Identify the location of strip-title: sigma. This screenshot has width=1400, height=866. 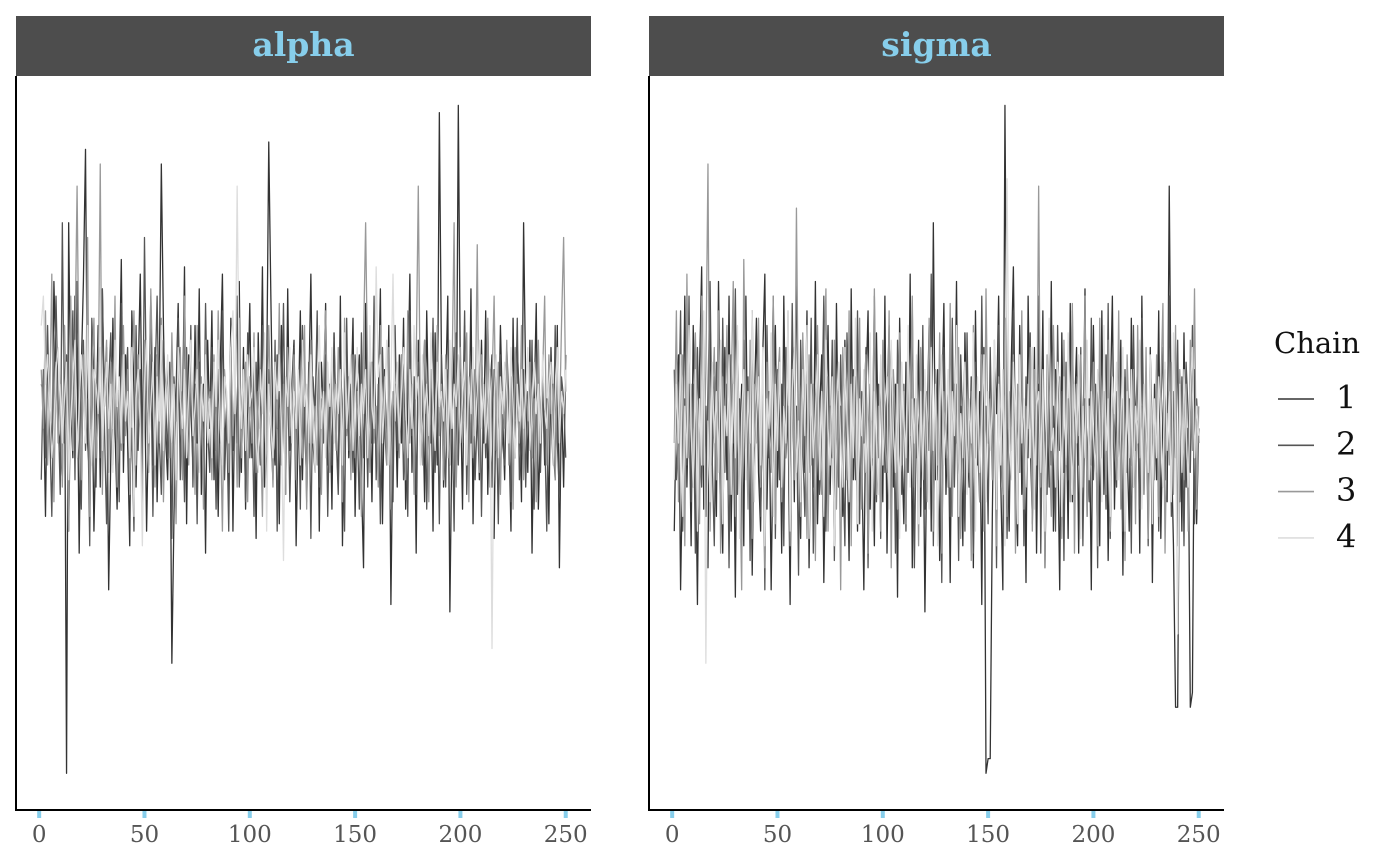
(936, 44).